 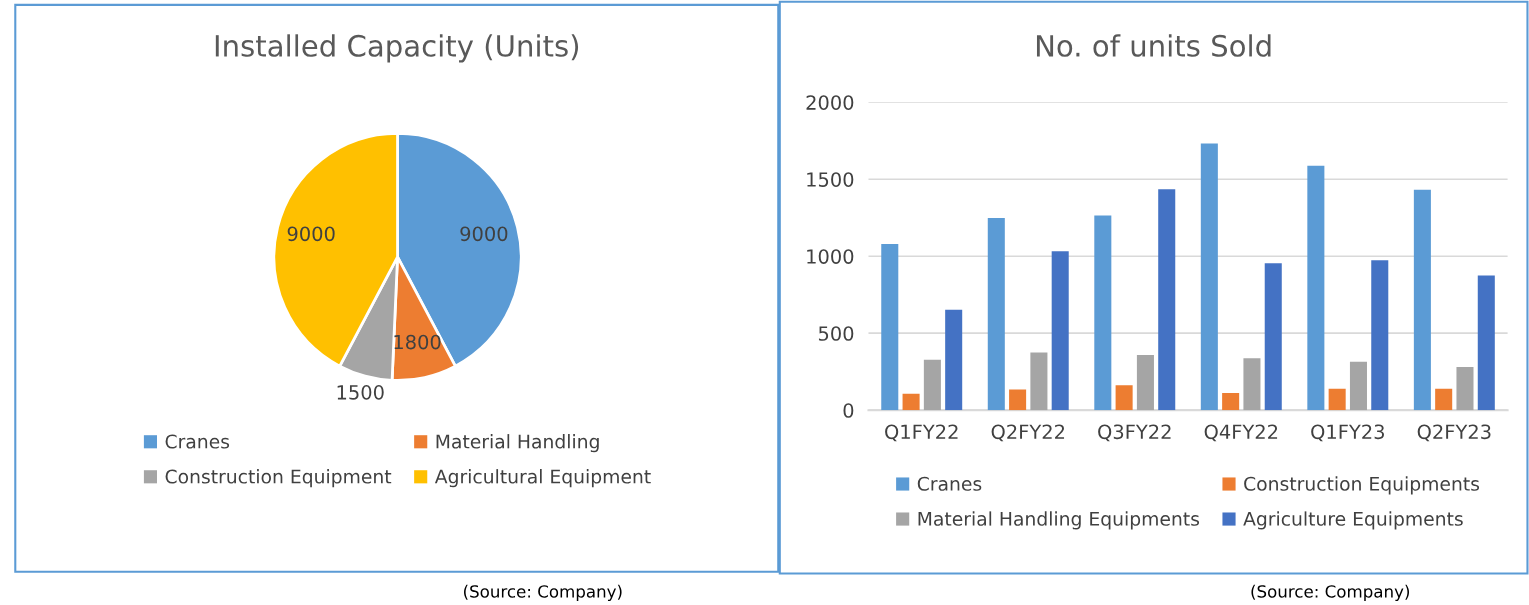 What do you see at coordinates (1028, 433) in the screenshot?
I see `x-tick-label: Q2FY22` at bounding box center [1028, 433].